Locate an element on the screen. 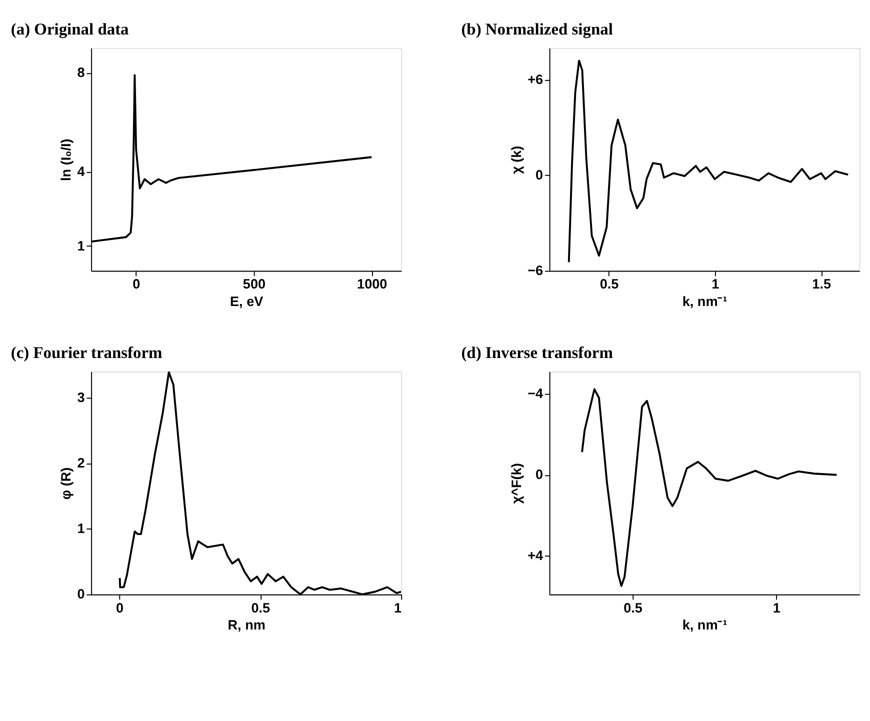 Image resolution: width=870 pixels, height=721 pixels. y-tick-label: 4 is located at coordinates (81, 172).